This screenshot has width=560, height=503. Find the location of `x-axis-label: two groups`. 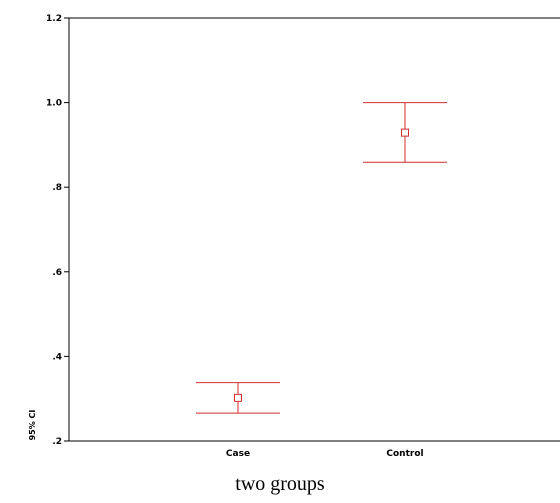

x-axis-label: two groups is located at coordinates (280, 484).